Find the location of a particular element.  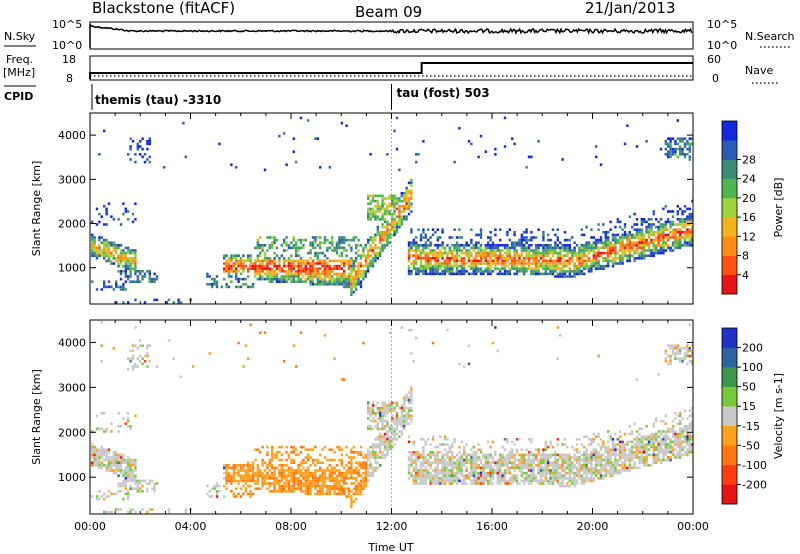

nsky-tick-top: 10^5 is located at coordinates (67, 24).